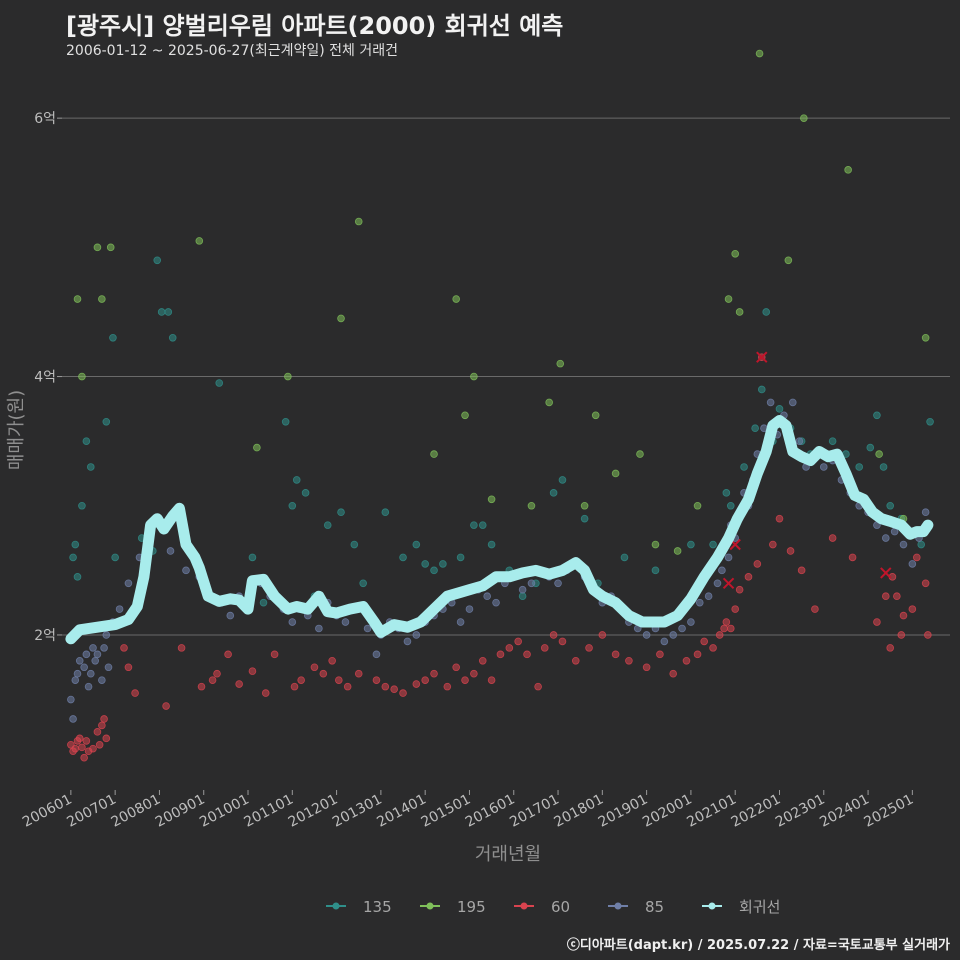  Describe the element at coordinates (16, 430) in the screenshot. I see `y-axis-title: 매매가(원)` at that location.